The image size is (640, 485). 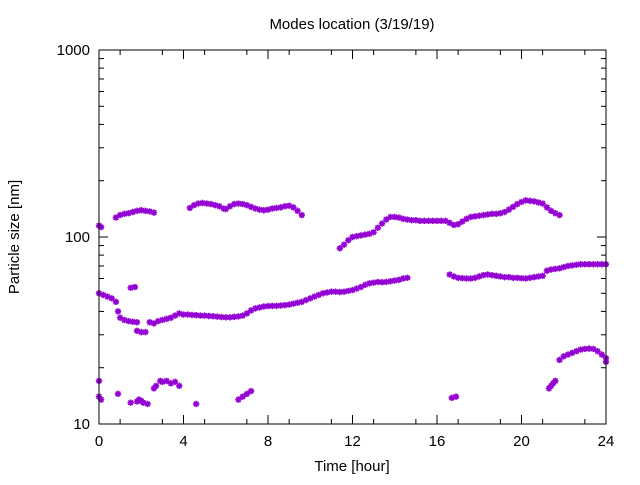 I want to click on x-axis-label: Time [hour], so click(x=351, y=466).